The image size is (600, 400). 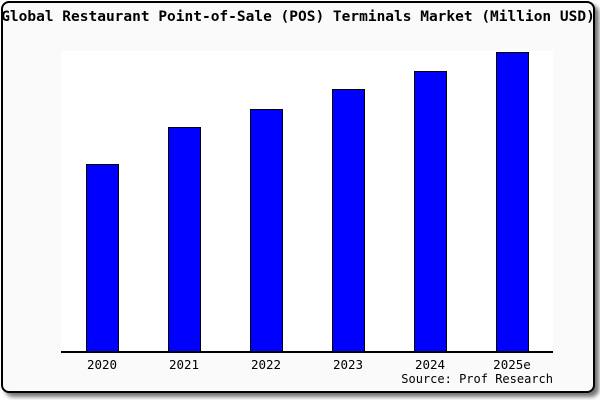 What do you see at coordinates (430, 211) in the screenshot?
I see `bar-2024` at bounding box center [430, 211].